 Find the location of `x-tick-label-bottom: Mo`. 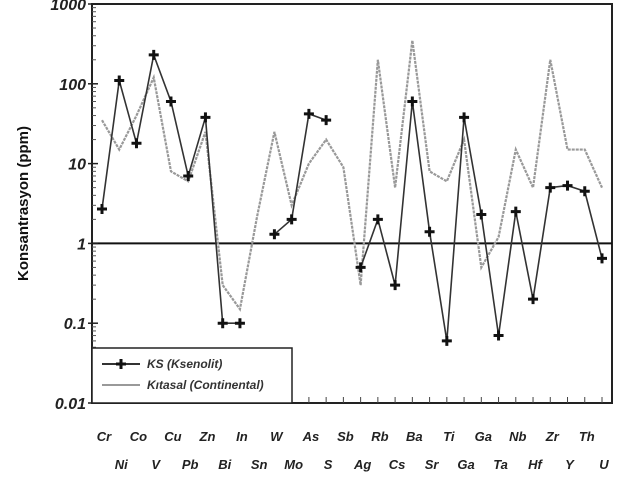

x-tick-label-bottom: Mo is located at coordinates (293, 464).